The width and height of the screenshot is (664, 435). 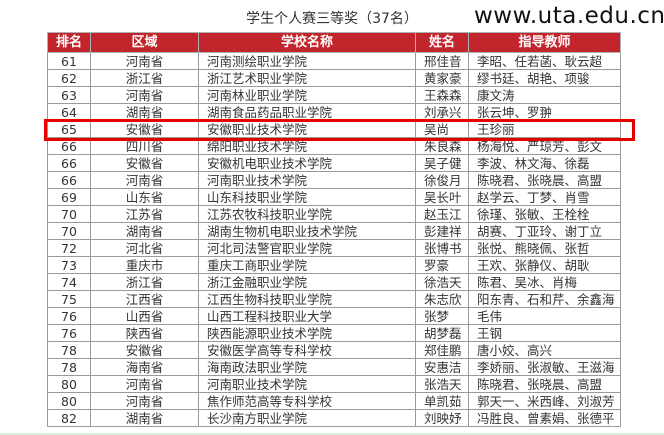 I want to click on table-row: 69 山东省 山东科技职业学院 吴长叶 赵学云、丁梦、肖雪, so click(x=334, y=197).